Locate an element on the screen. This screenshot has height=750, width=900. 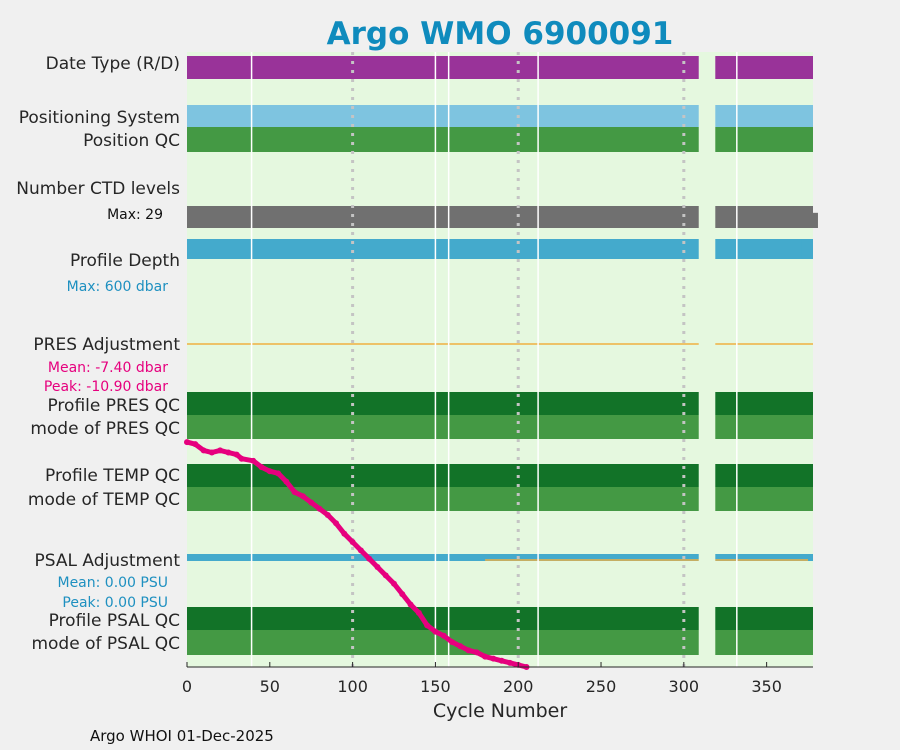
gap-column is located at coordinates (707, 359).